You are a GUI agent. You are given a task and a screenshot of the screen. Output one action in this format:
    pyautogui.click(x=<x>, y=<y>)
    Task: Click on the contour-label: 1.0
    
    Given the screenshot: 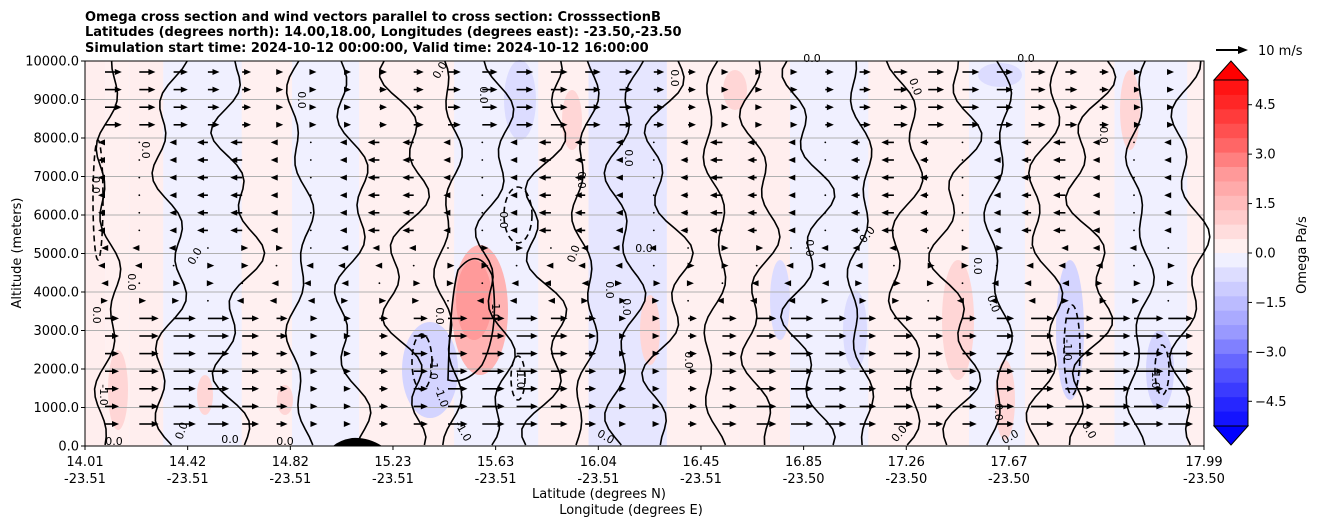 What is the action you would take?
    pyautogui.click(x=495, y=312)
    